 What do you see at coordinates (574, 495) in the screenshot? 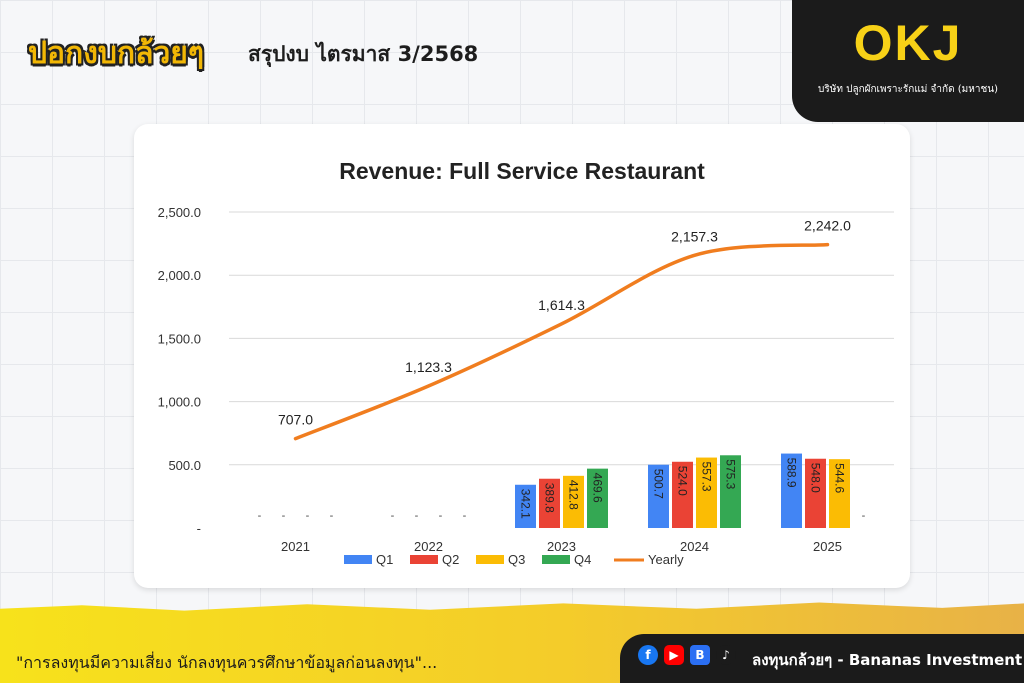
I see `bar-value-label: 412.8` at bounding box center [574, 495].